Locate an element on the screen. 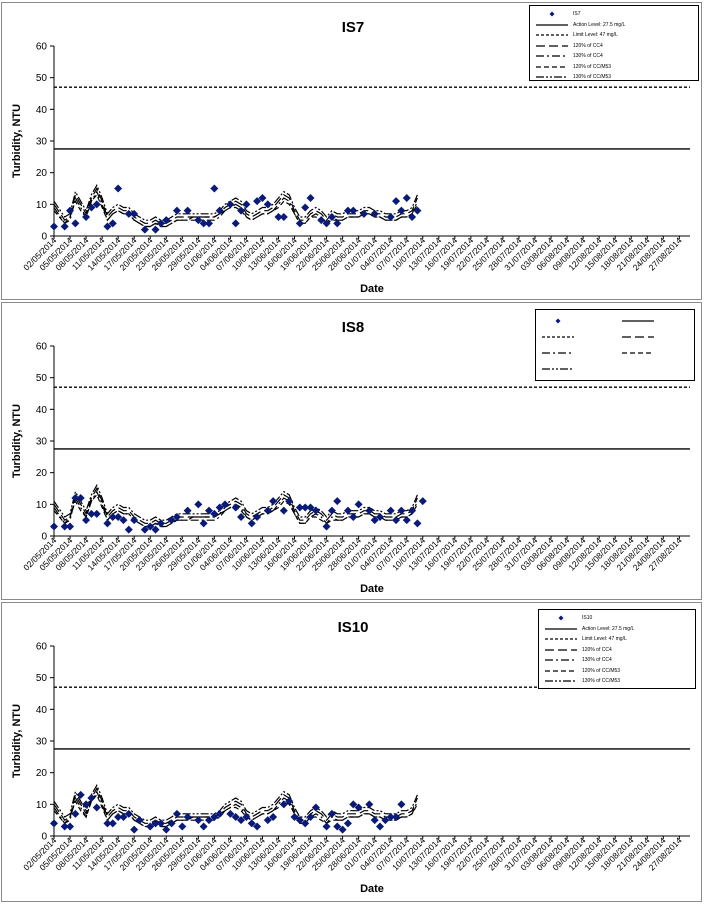  series-line-long-dash is located at coordinates (235, 505).